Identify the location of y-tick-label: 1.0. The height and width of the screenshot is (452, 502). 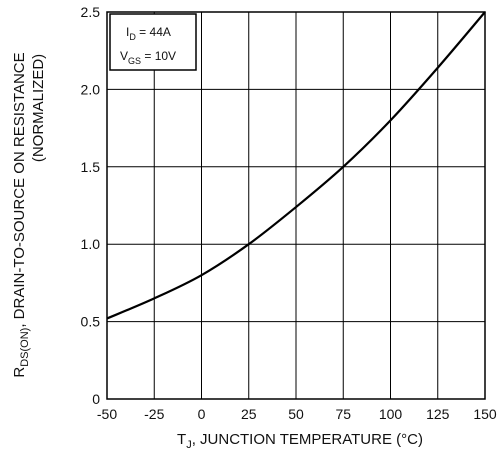
(91, 244).